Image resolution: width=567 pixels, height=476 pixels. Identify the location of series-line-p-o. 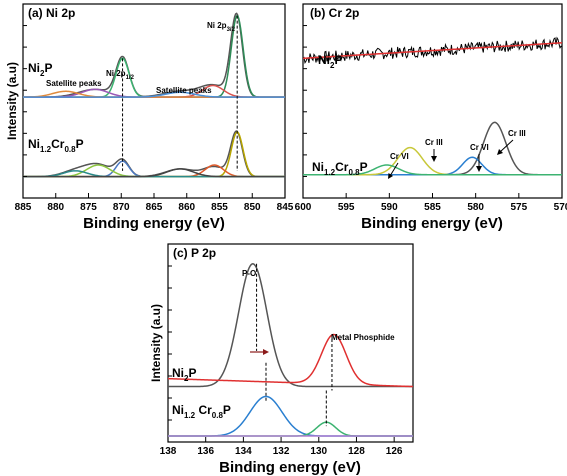
(290, 325).